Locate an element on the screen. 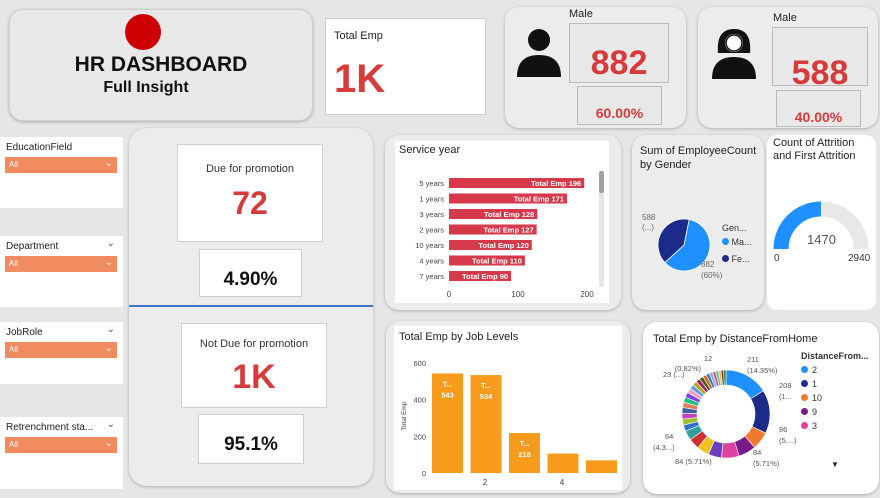 The image size is (880, 498). donut-data-label: (0.82%) is located at coordinates (688, 368).